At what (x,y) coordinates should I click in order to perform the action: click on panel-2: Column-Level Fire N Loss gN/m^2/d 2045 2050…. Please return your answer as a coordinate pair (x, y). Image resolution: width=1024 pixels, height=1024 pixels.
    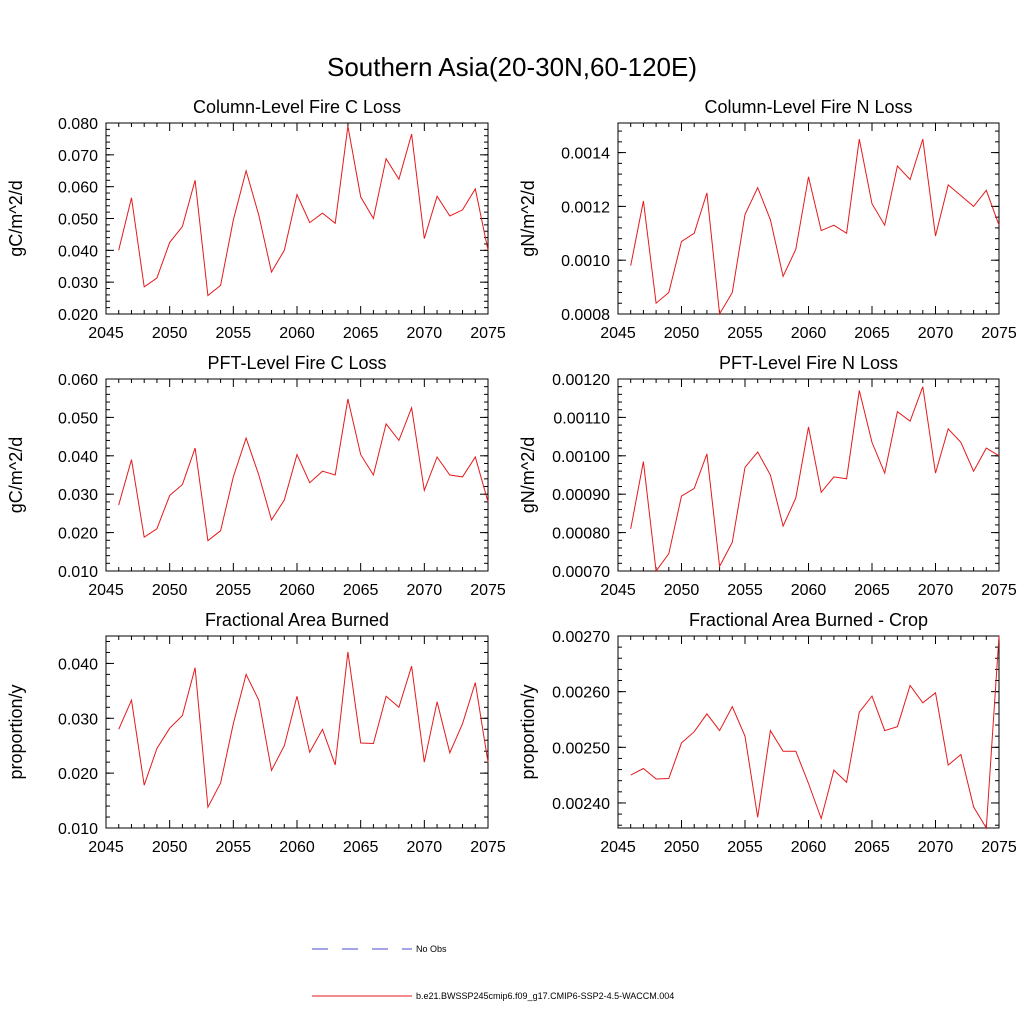
    Looking at the image, I should click on (767, 219).